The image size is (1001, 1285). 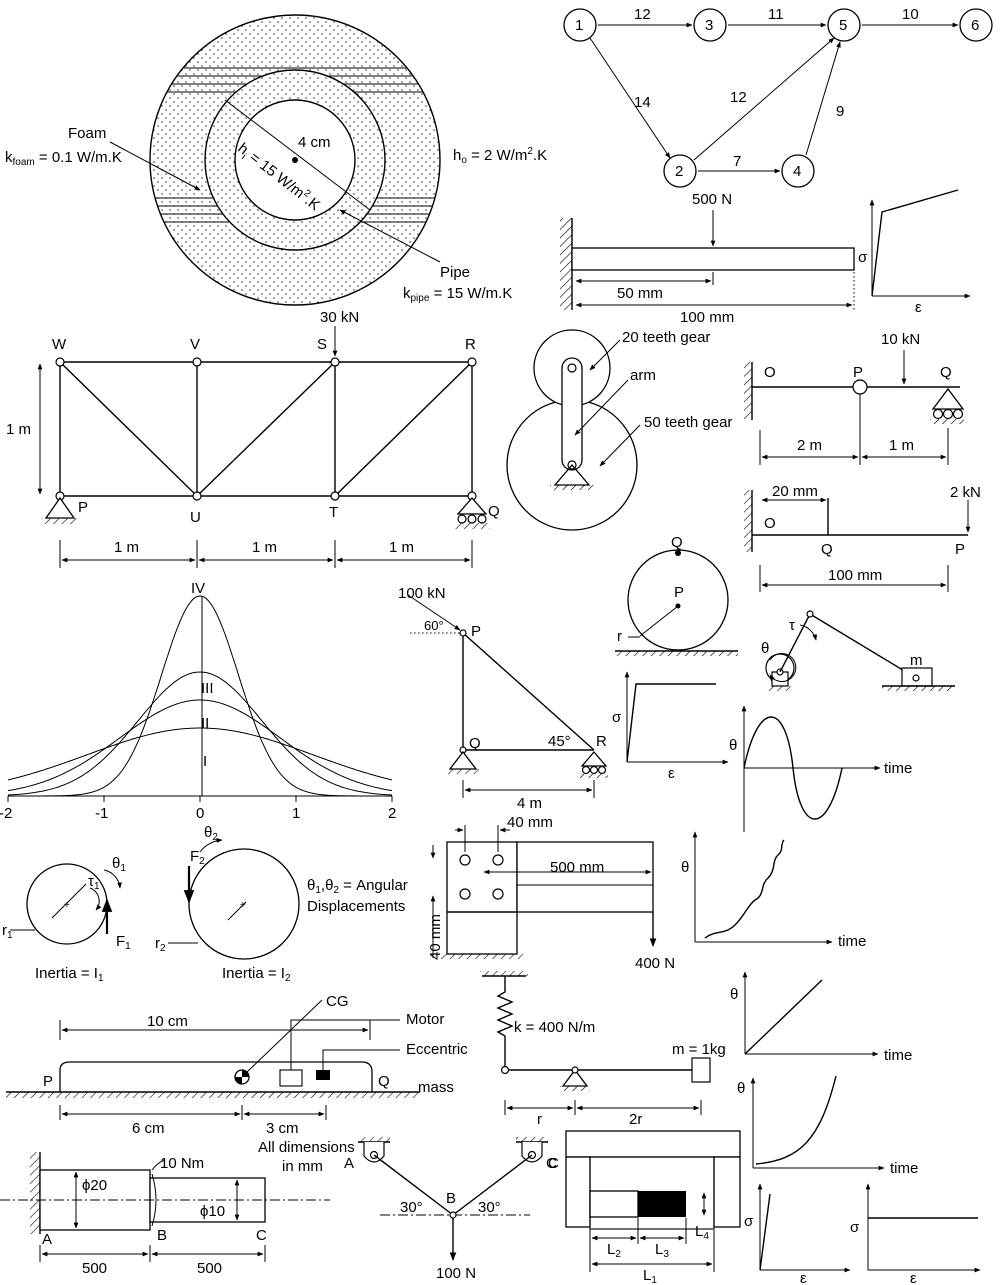 What do you see at coordinates (676, 595) in the screenshot?
I see `rolling-disc-figure: Q P r` at bounding box center [676, 595].